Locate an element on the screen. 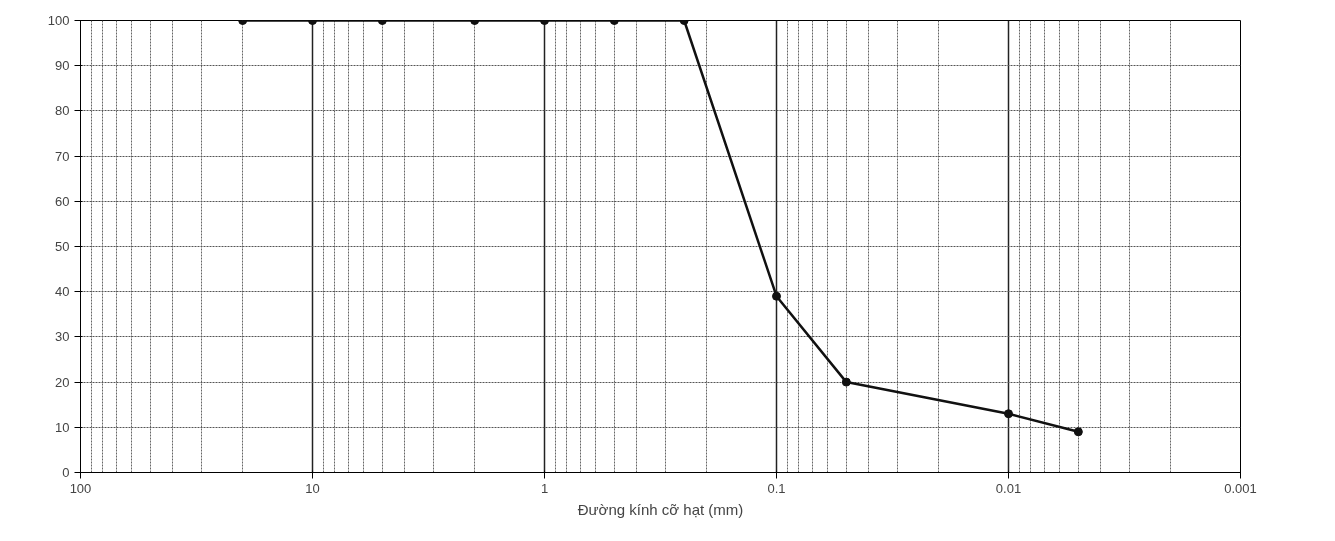 The image size is (1335, 541). x-tick-label: 100 is located at coordinates (80, 488).